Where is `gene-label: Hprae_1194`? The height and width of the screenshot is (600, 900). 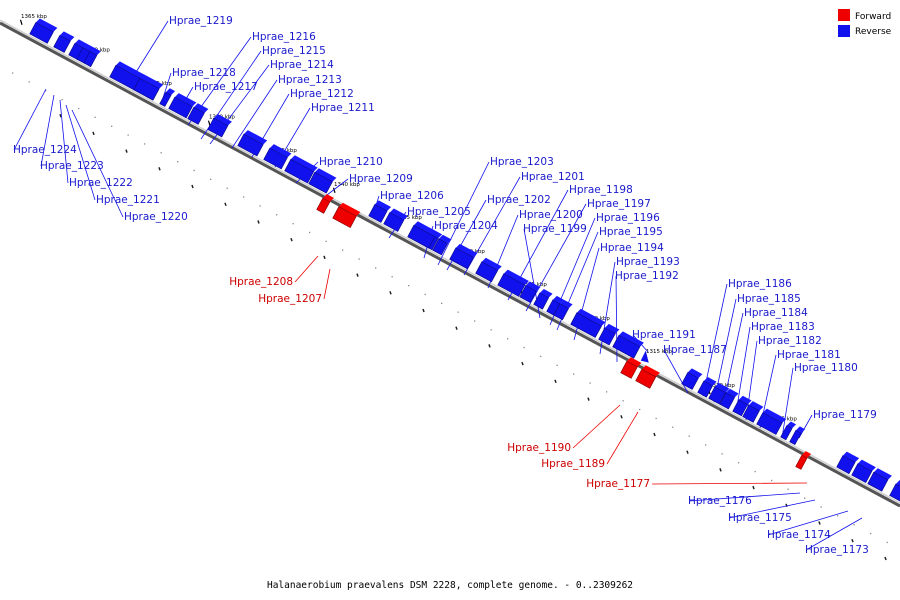
gene-label: Hprae_1194 is located at coordinates (632, 248).